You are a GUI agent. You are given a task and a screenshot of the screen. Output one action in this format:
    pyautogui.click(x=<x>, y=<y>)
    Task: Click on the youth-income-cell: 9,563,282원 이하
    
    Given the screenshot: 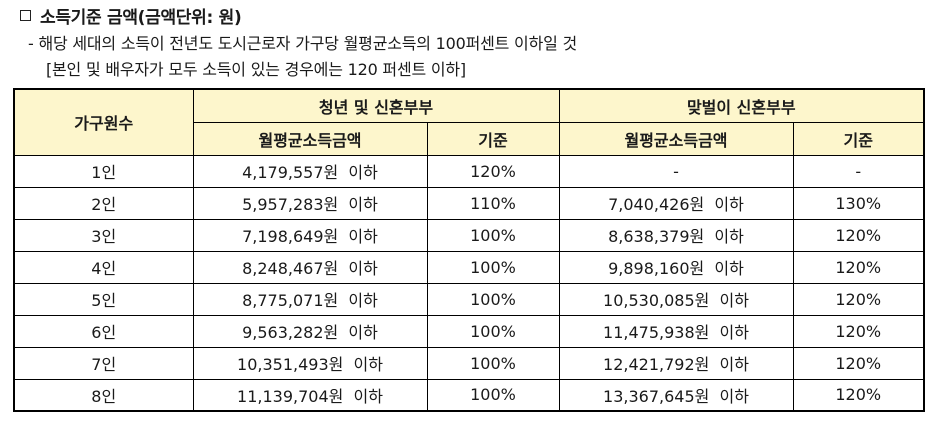 What is the action you would take?
    pyautogui.click(x=310, y=331)
    